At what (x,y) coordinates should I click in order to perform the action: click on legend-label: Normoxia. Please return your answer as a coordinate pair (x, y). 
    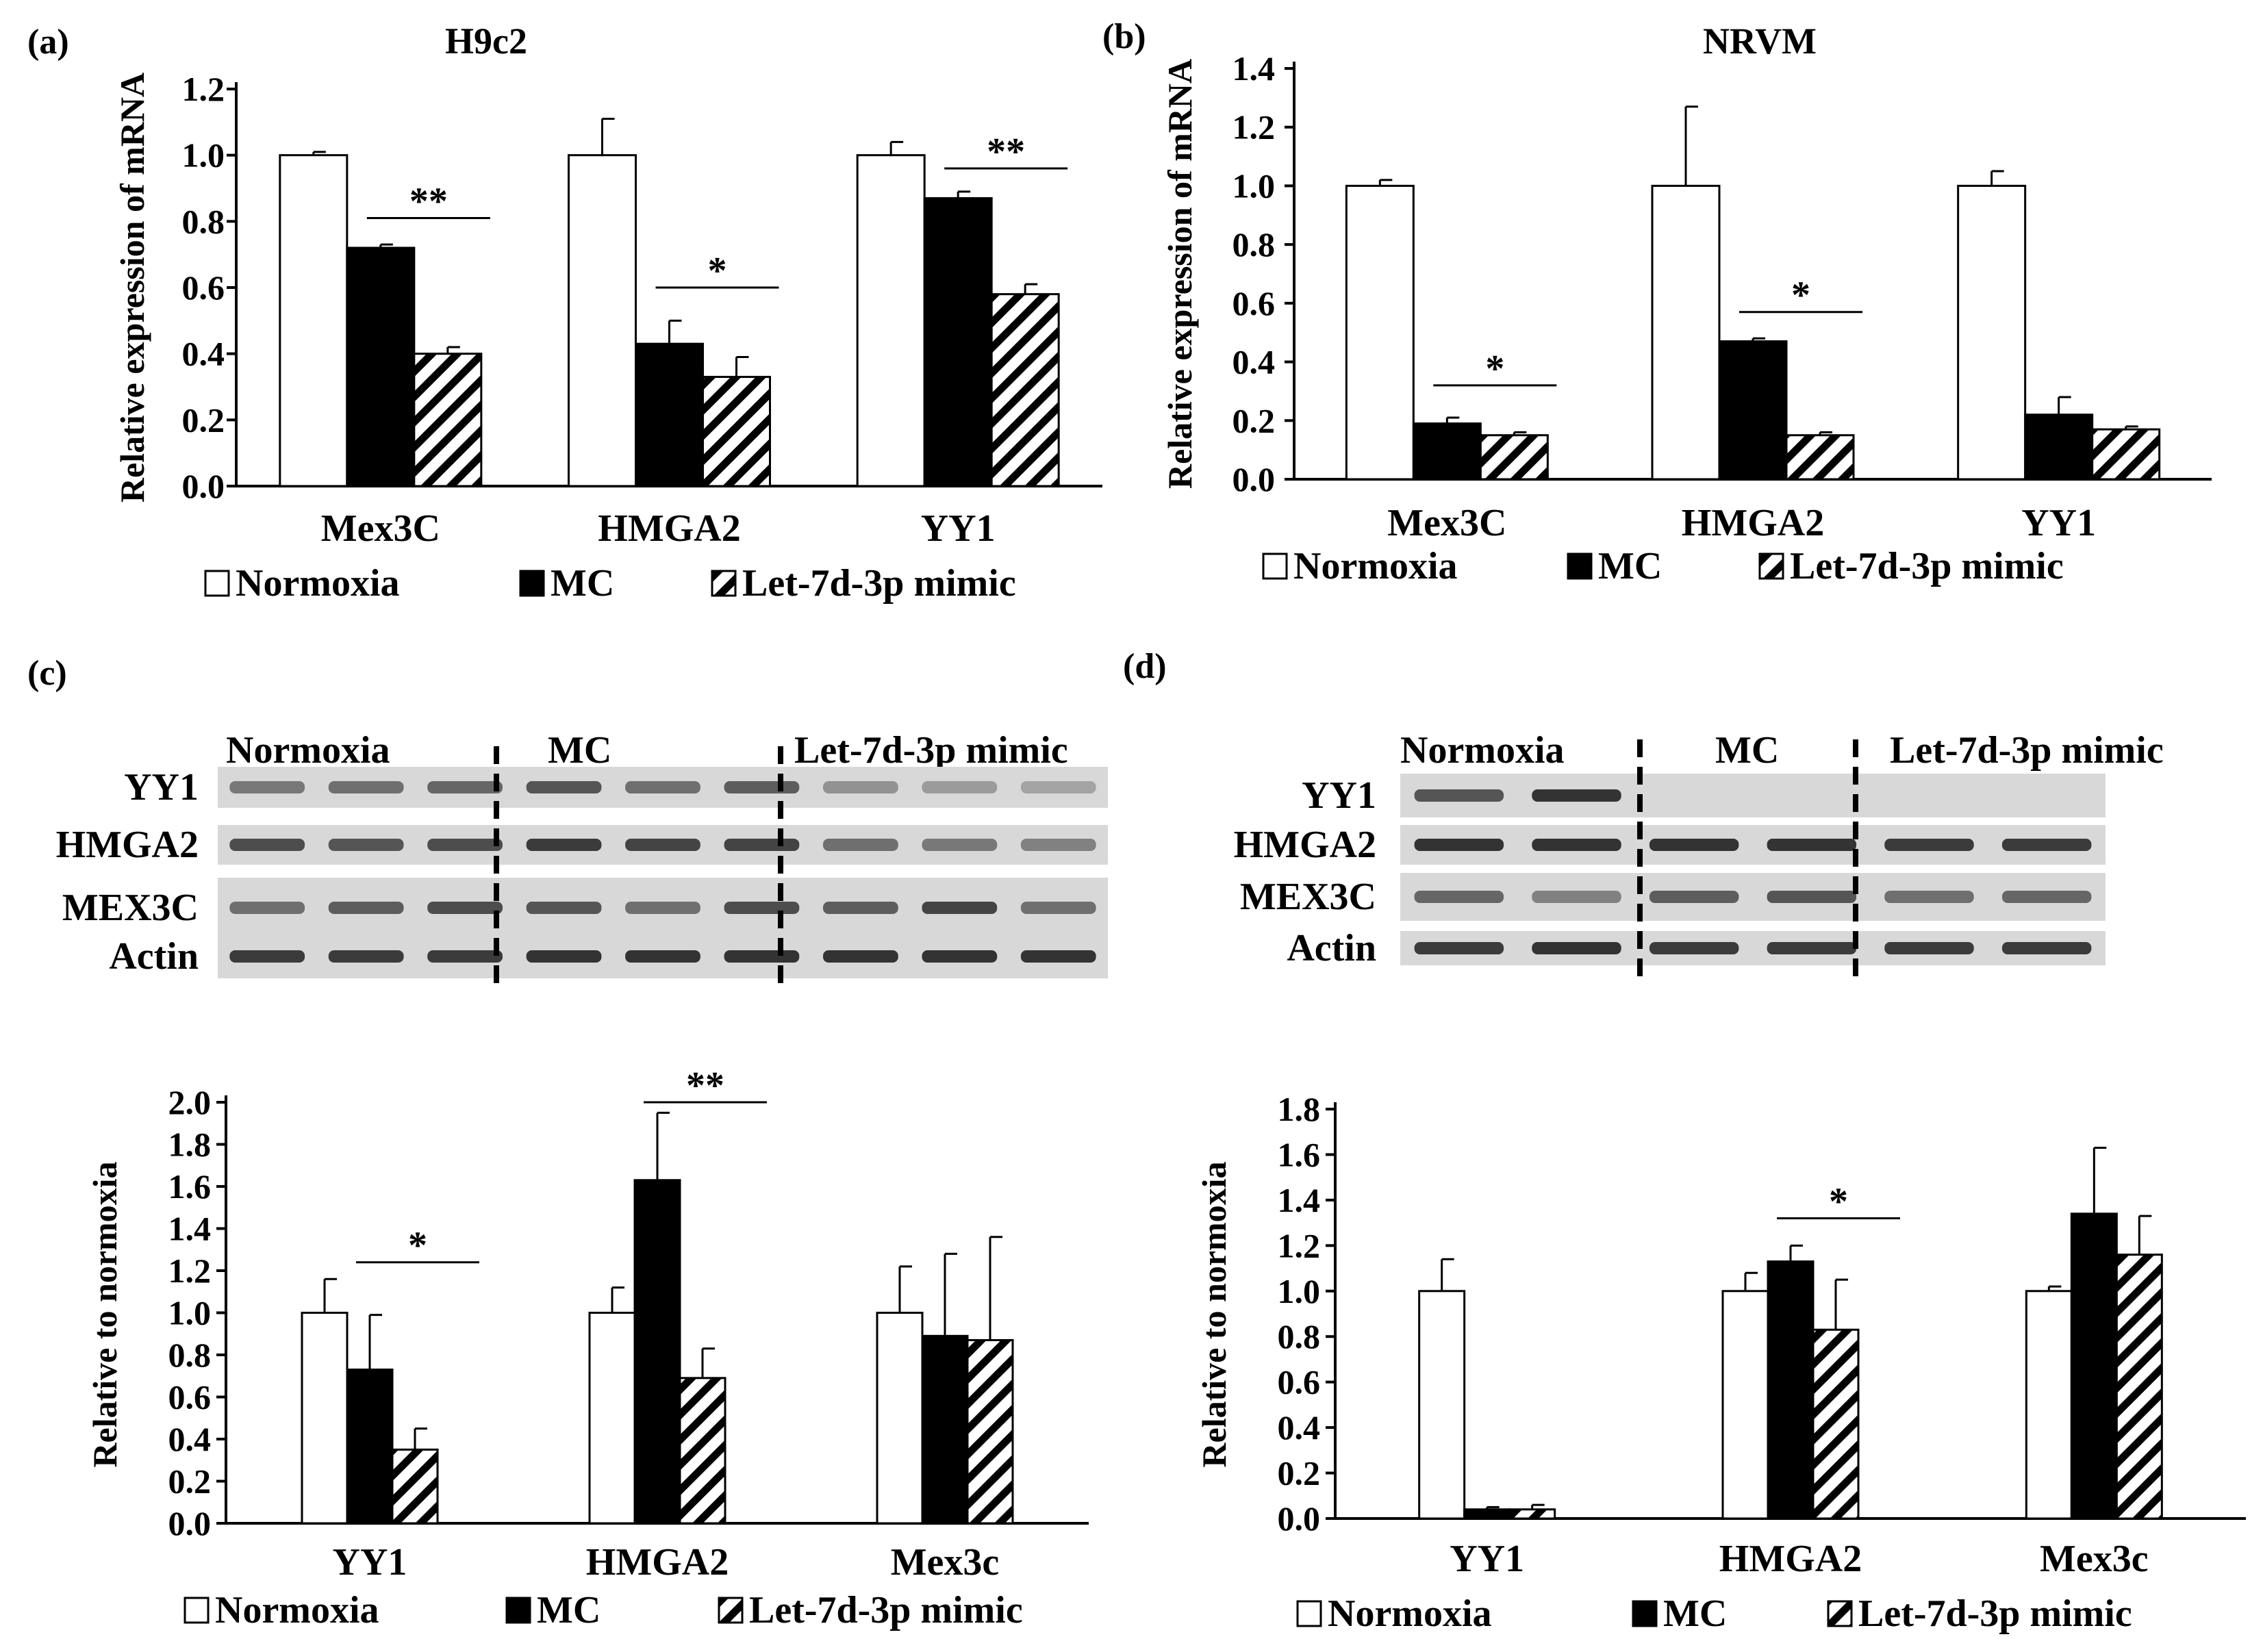
    Looking at the image, I should click on (1375, 566).